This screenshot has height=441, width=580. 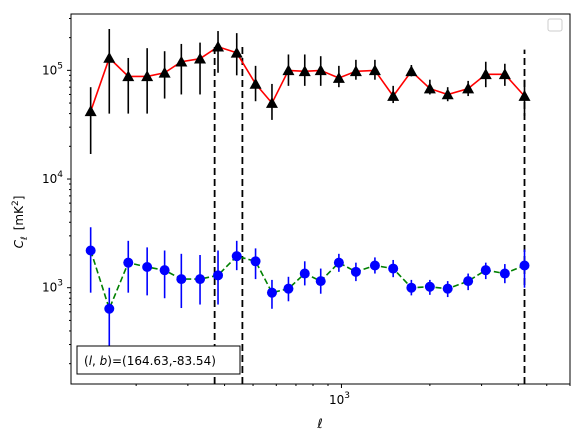 I want to click on x-tick-label-base: 10, so click(x=336, y=400).